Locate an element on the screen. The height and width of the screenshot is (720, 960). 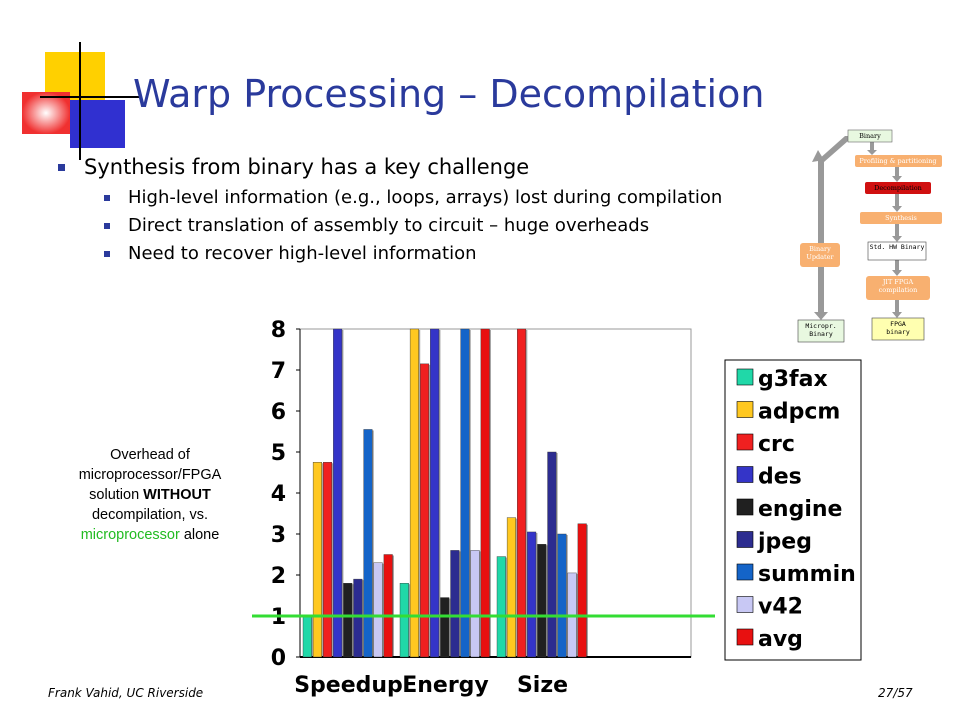
slide-title: Warp Processing – Decompilation is located at coordinates (449, 94).